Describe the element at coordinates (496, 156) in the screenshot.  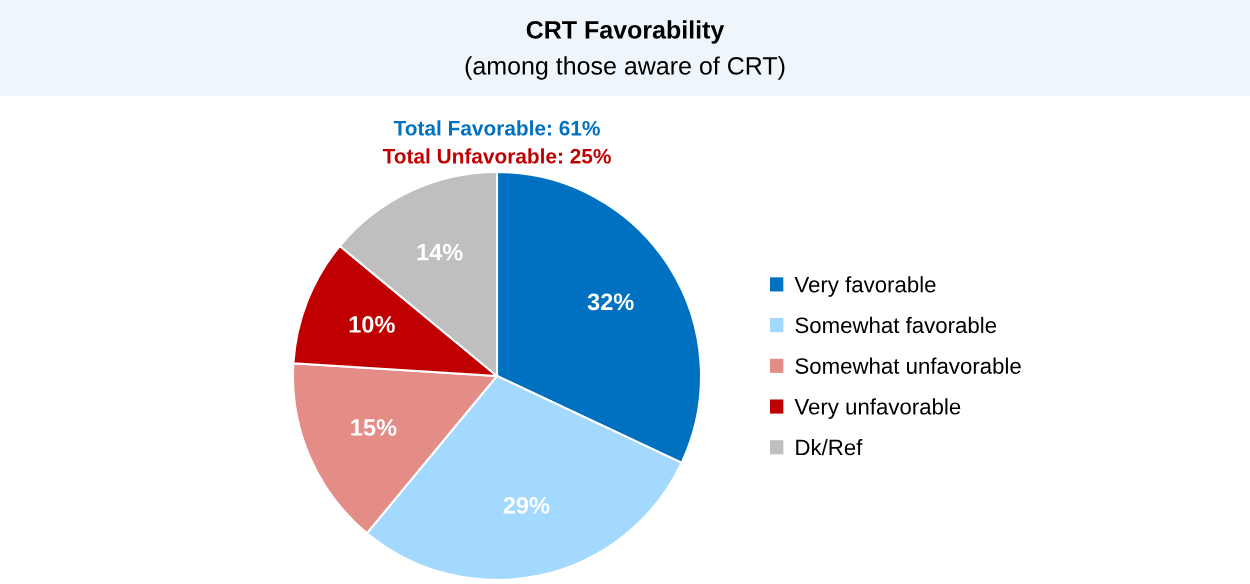
I see `text: Total Unfavorable: 25%` at that location.